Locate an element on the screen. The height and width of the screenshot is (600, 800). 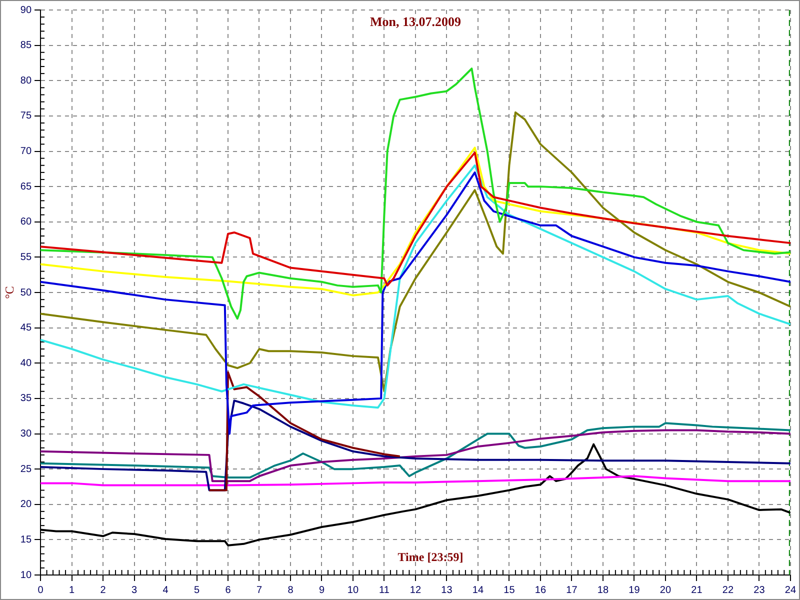
x-tick-label: 9 is located at coordinates (321, 590).